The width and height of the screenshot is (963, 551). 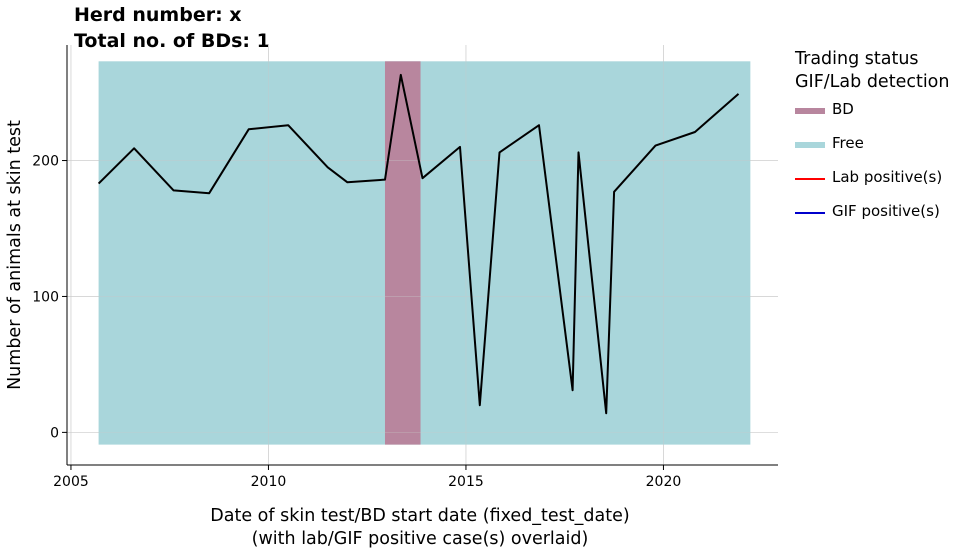 I want to click on y-tick-label: 100, so click(x=45, y=297).